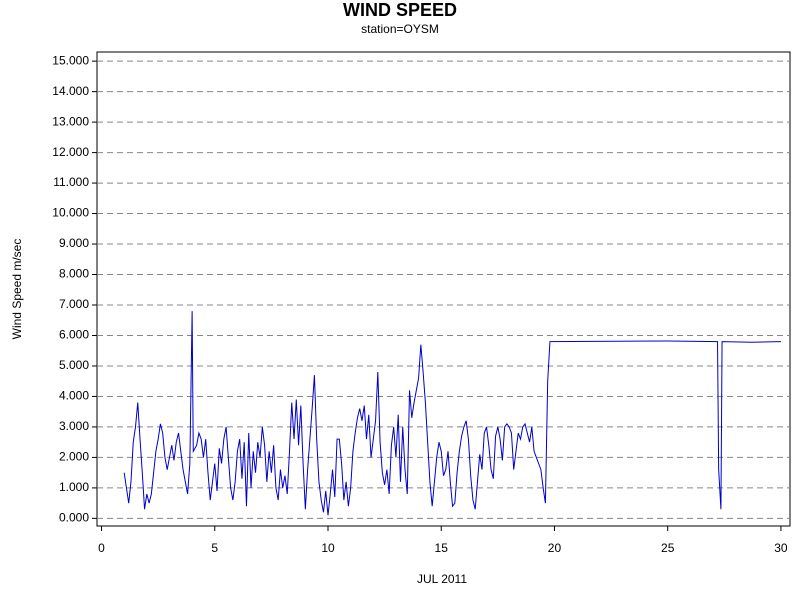 This screenshot has height=600, width=800. What do you see at coordinates (400, 29) in the screenshot?
I see `chart-subtitle: station=OYSM` at bounding box center [400, 29].